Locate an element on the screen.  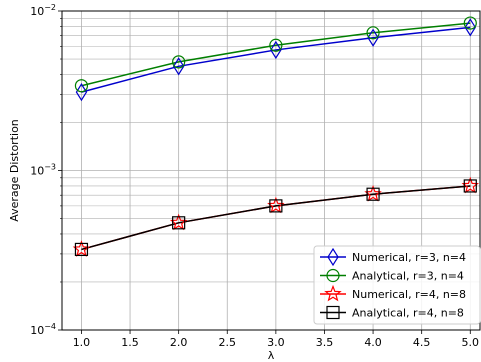
legend-entry-label: Numerical, r=3, n=4 is located at coordinates (409, 257).